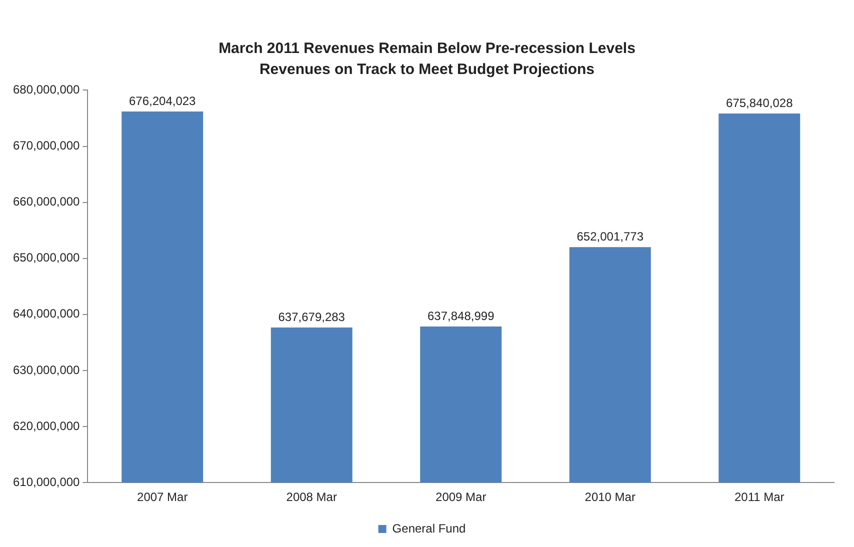 The height and width of the screenshot is (547, 854). What do you see at coordinates (760, 103) in the screenshot?
I see `data-label: 675,840,028` at bounding box center [760, 103].